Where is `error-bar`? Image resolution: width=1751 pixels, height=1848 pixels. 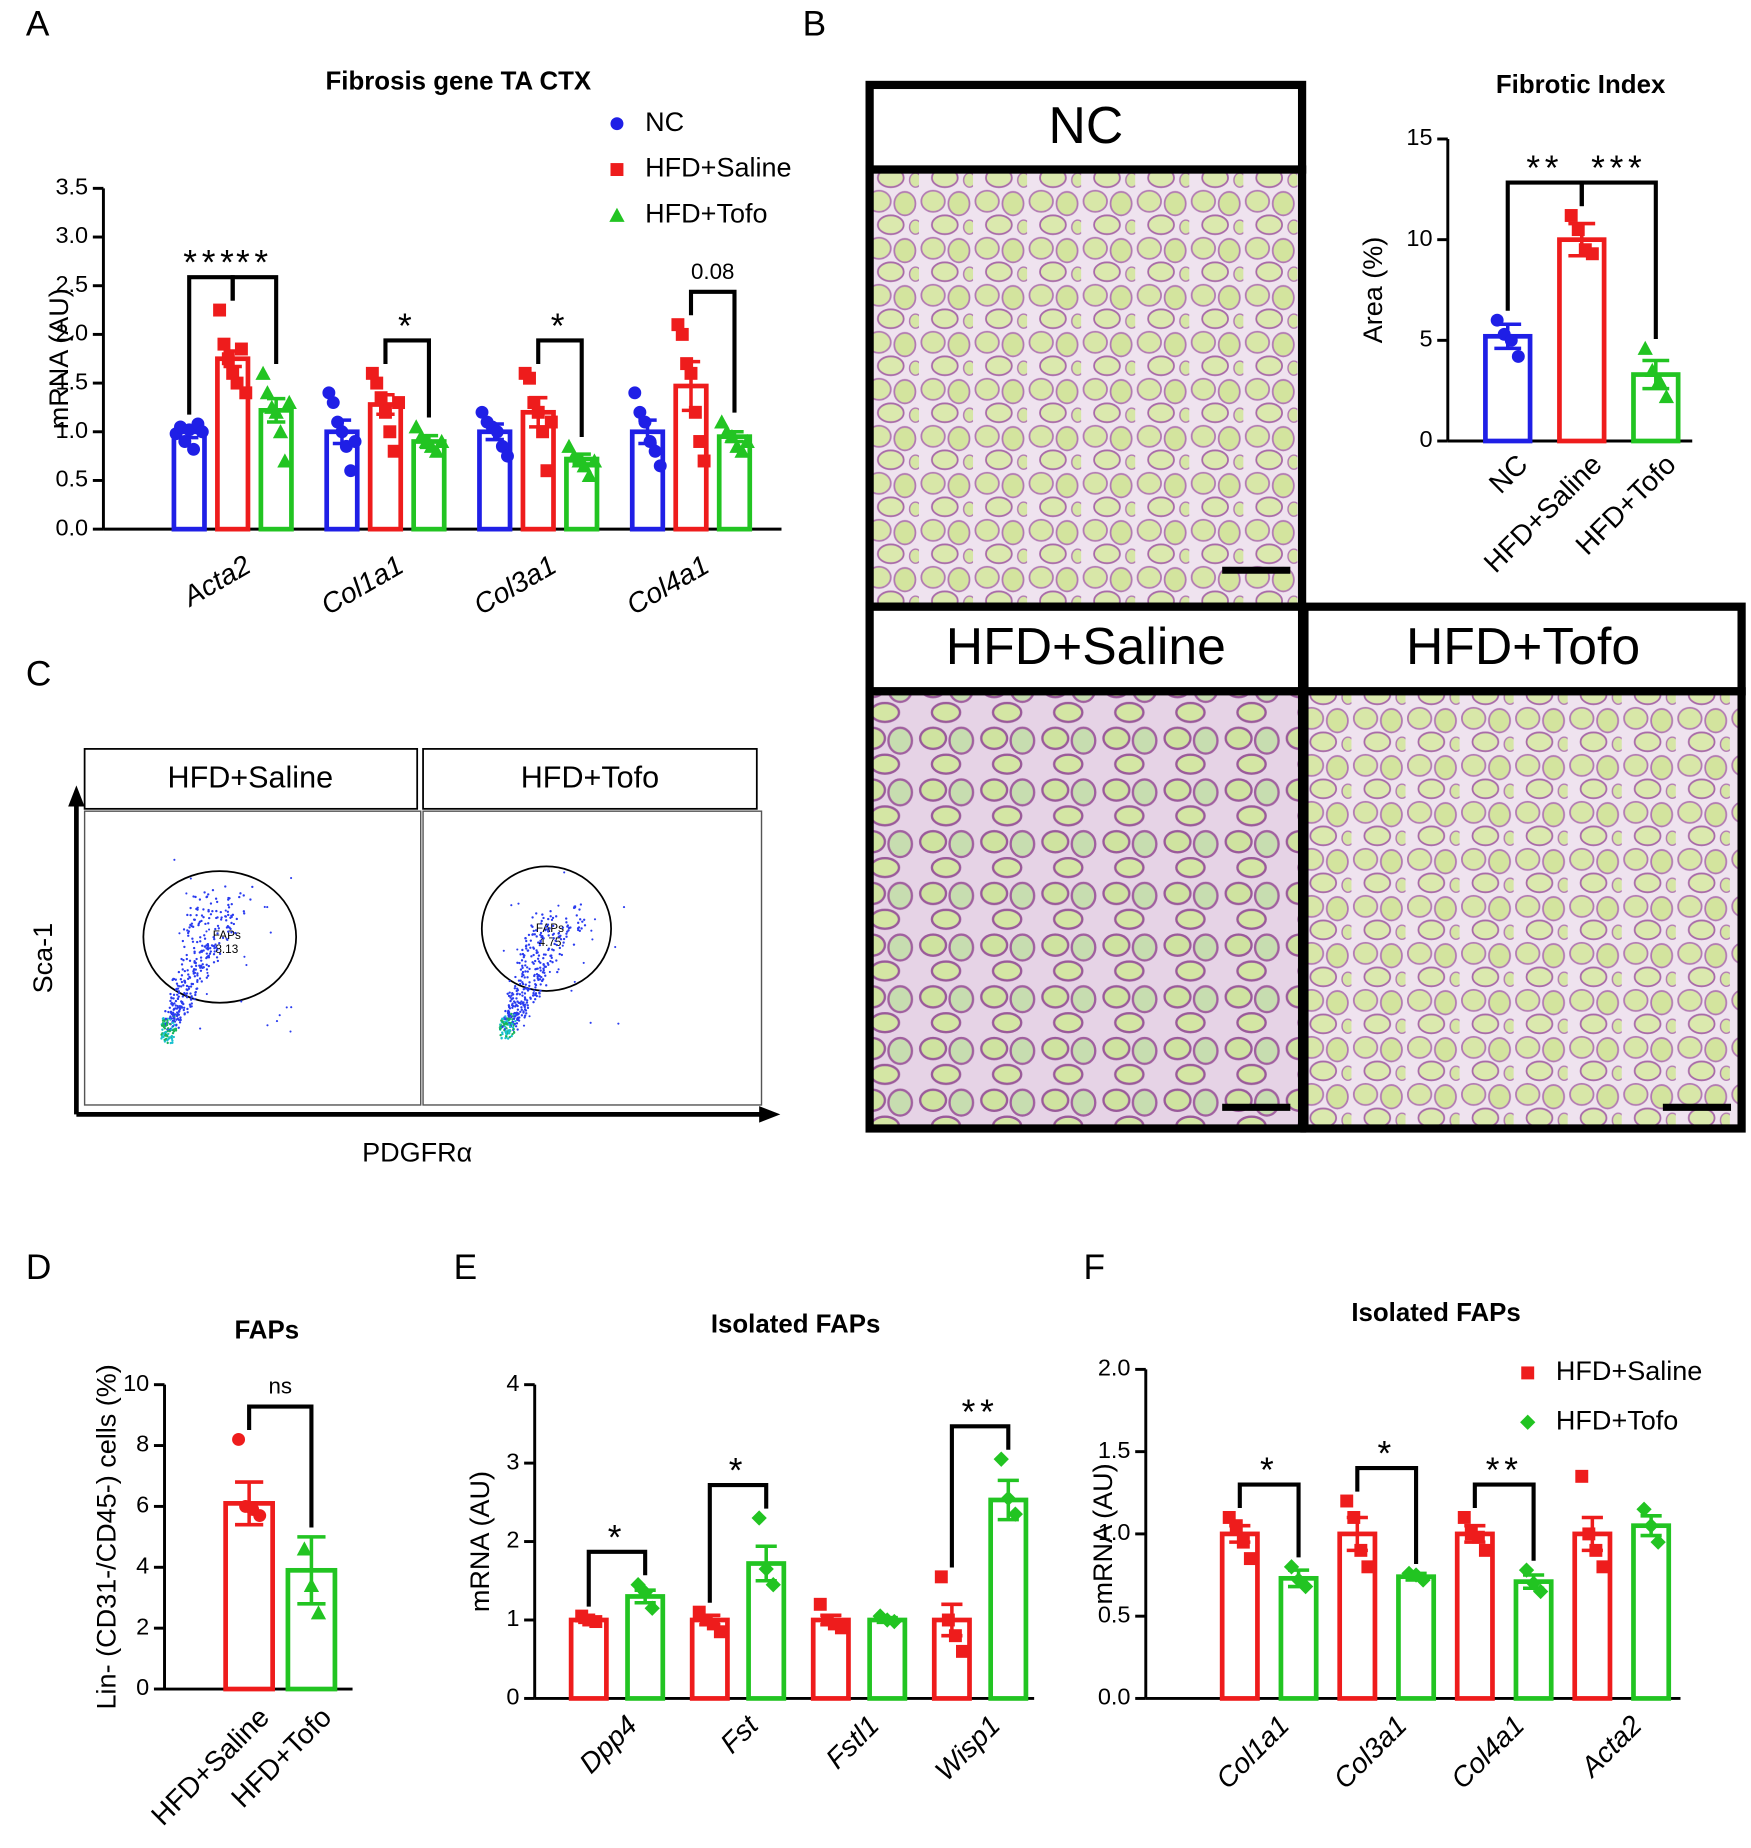 error-bar is located at coordinates (952, 1620).